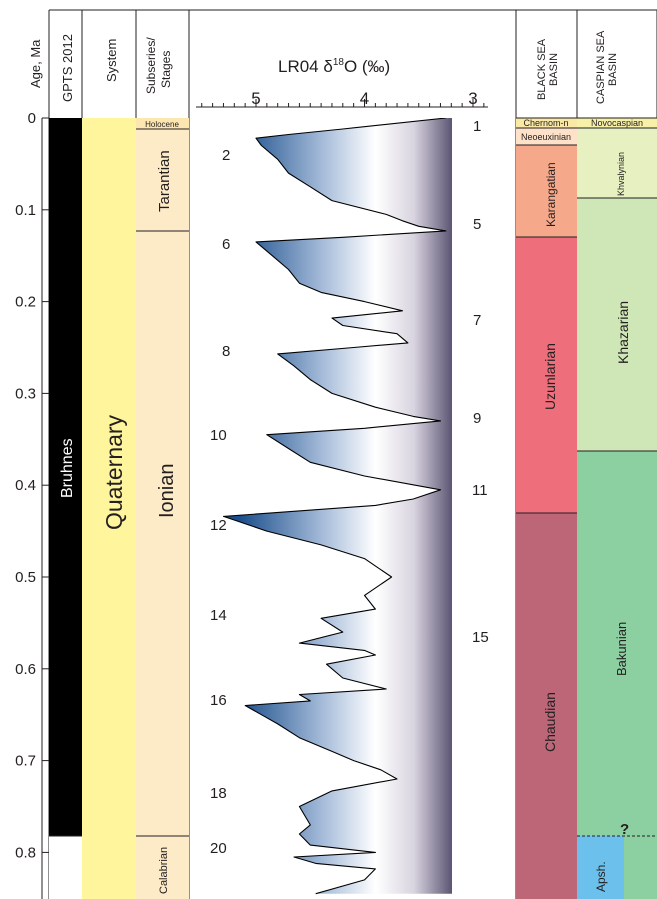 Image resolution: width=657 pixels, height=899 pixels. What do you see at coordinates (166, 69) in the screenshot?
I see `stages-header-line2: Stages` at bounding box center [166, 69].